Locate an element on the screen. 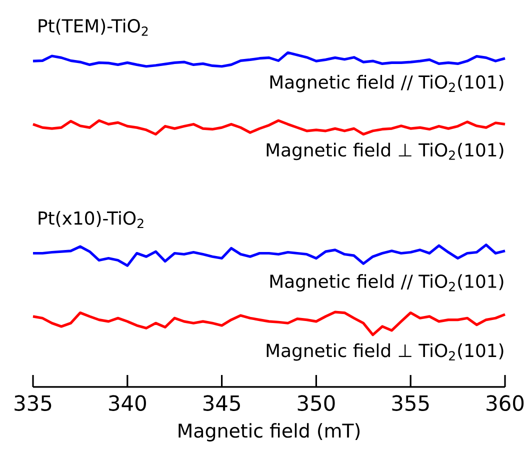  x-tick-label: 360 is located at coordinates (505, 403).